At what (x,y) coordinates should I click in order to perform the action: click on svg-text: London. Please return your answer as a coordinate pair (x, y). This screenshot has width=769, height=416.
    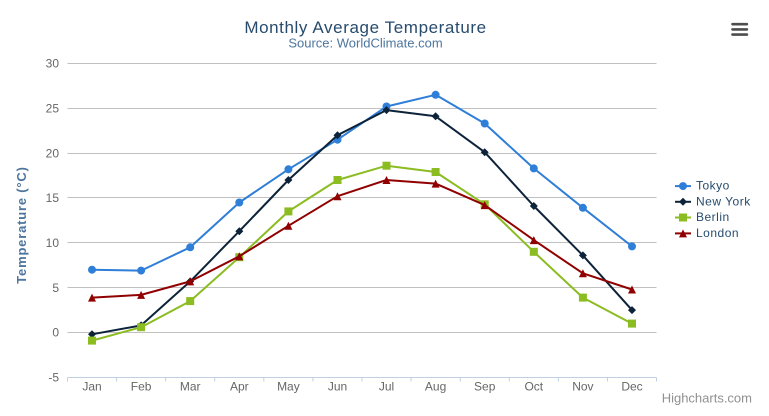
    Looking at the image, I should click on (717, 233).